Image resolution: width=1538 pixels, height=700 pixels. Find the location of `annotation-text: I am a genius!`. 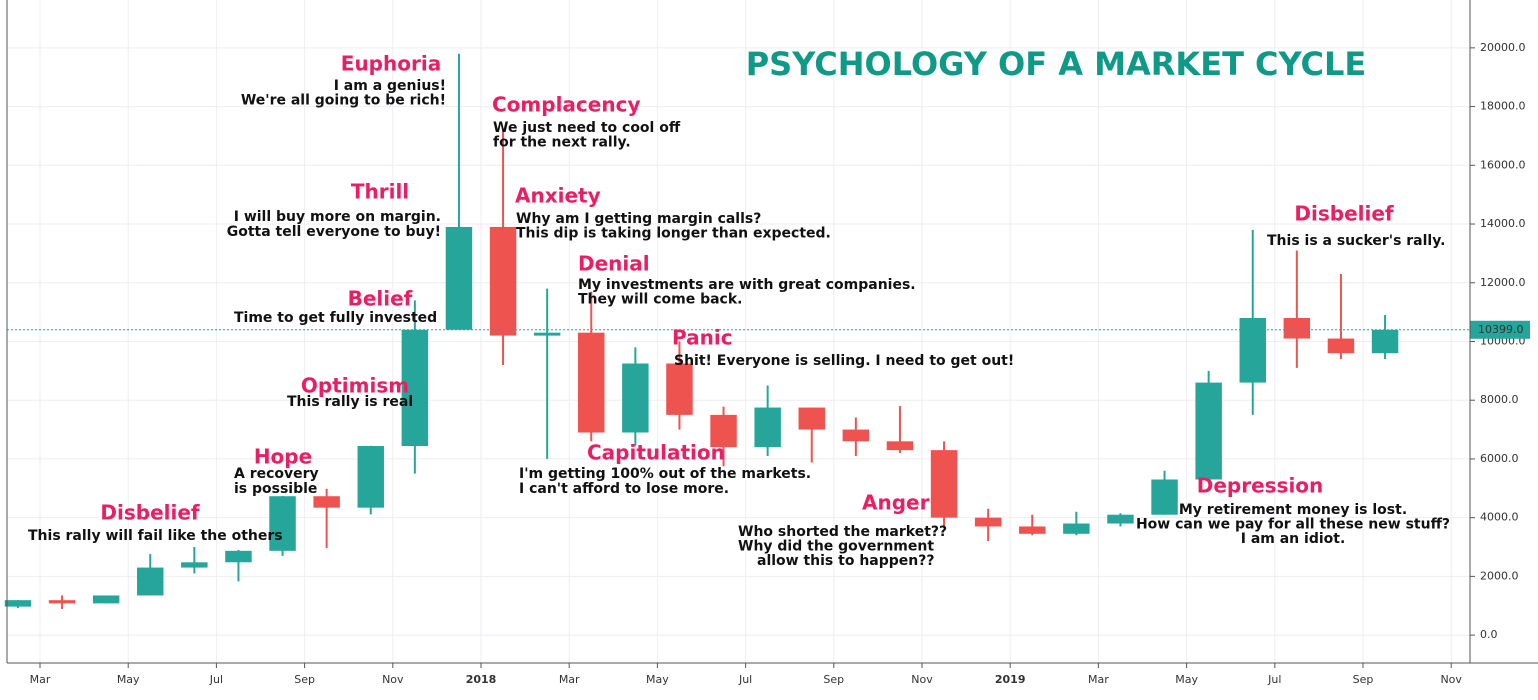

annotation-text: I am a genius! is located at coordinates (390, 86).